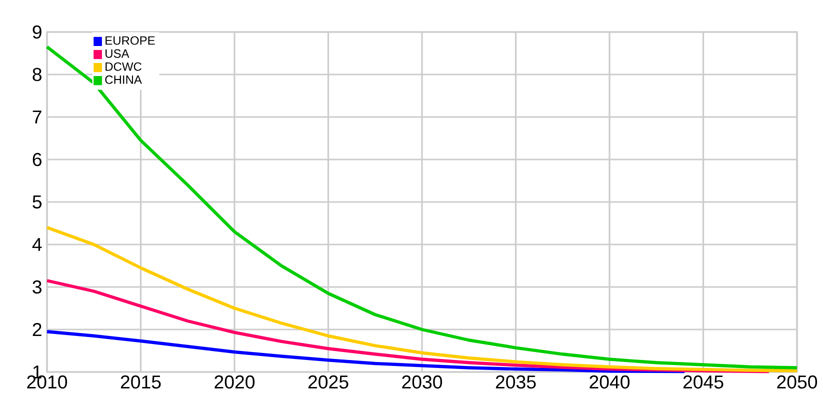  Describe the element at coordinates (37, 159) in the screenshot. I see `y-tick-label: 6` at that location.